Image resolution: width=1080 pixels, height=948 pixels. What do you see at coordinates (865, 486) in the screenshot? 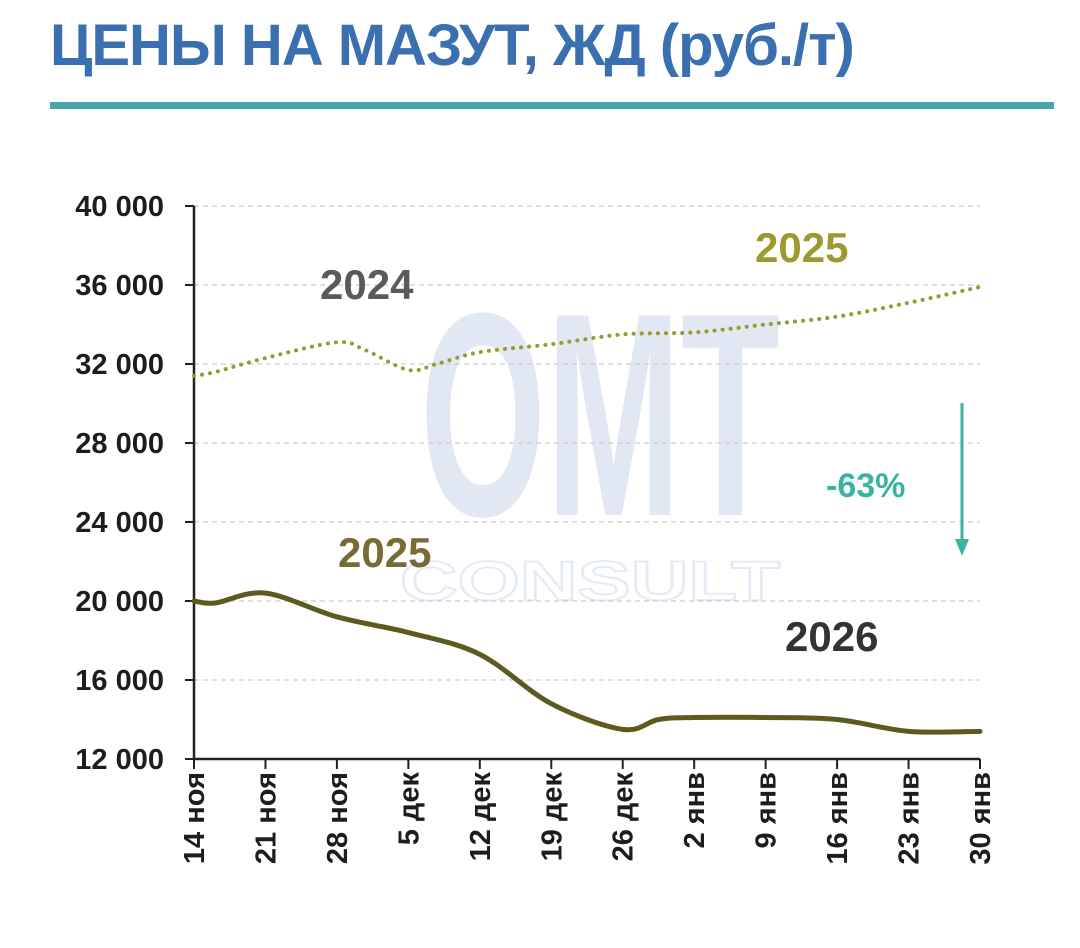
I see `change-percent-label: -63%` at bounding box center [865, 486].